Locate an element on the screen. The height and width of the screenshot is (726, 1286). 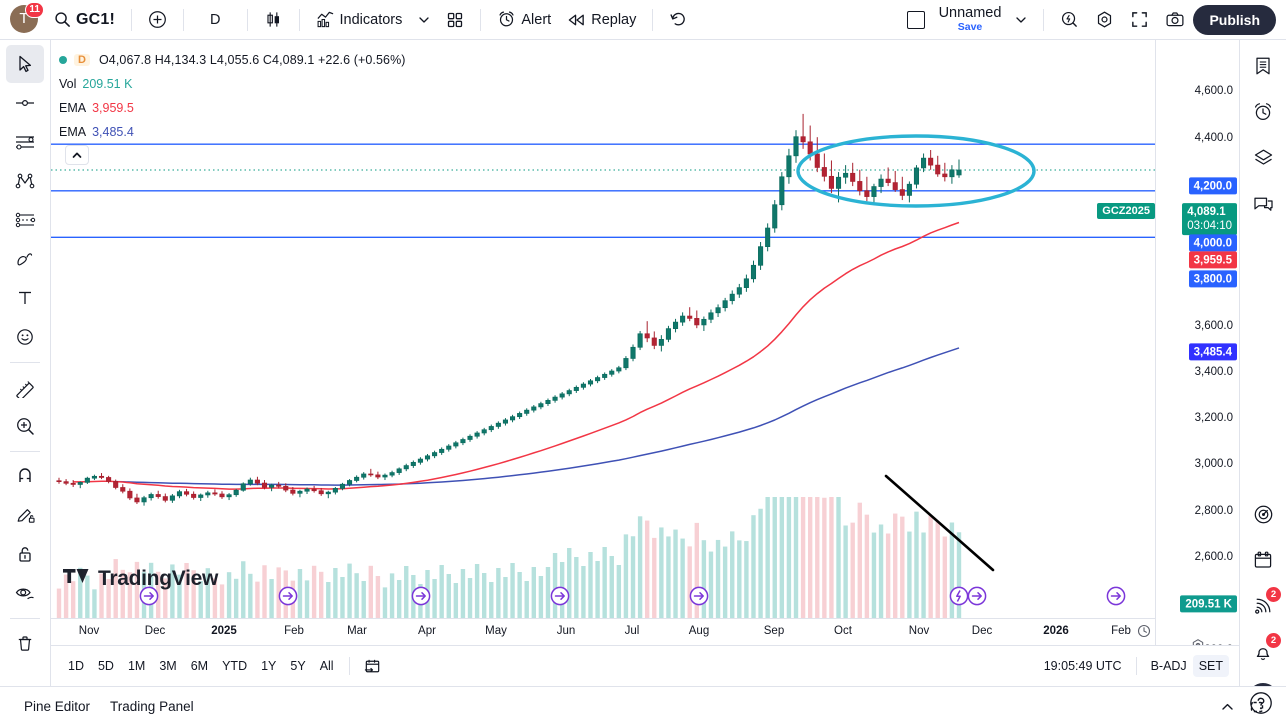
quick-search-button is located at coordinates (1069, 20).